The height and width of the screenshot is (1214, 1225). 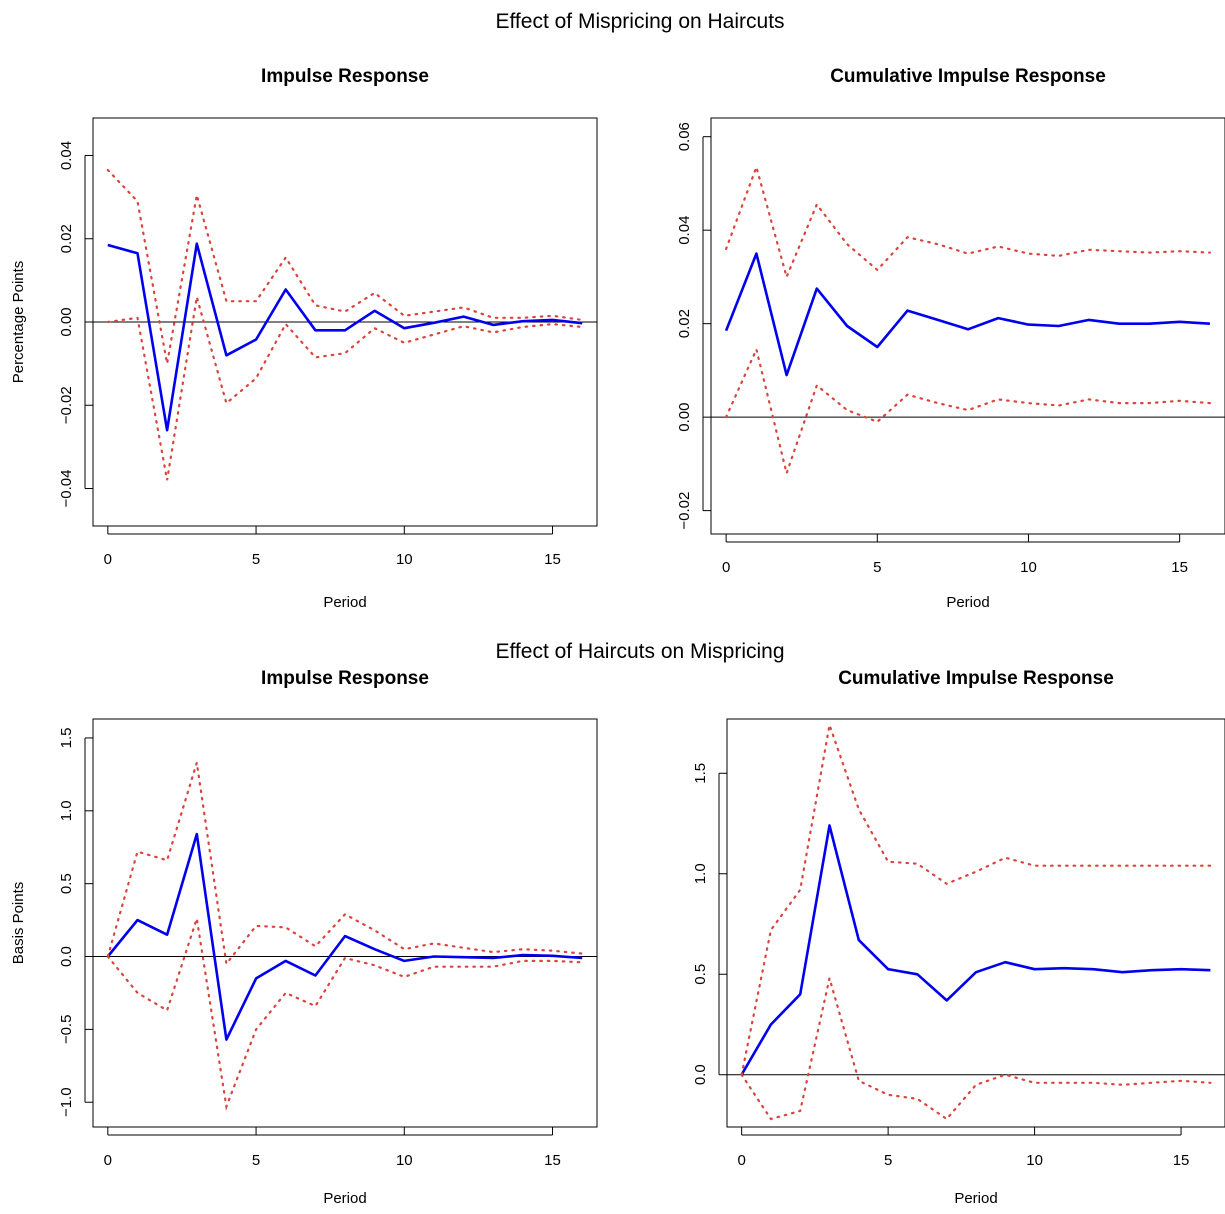 I want to click on y-tick-label: −0.5, so click(x=66, y=1030).